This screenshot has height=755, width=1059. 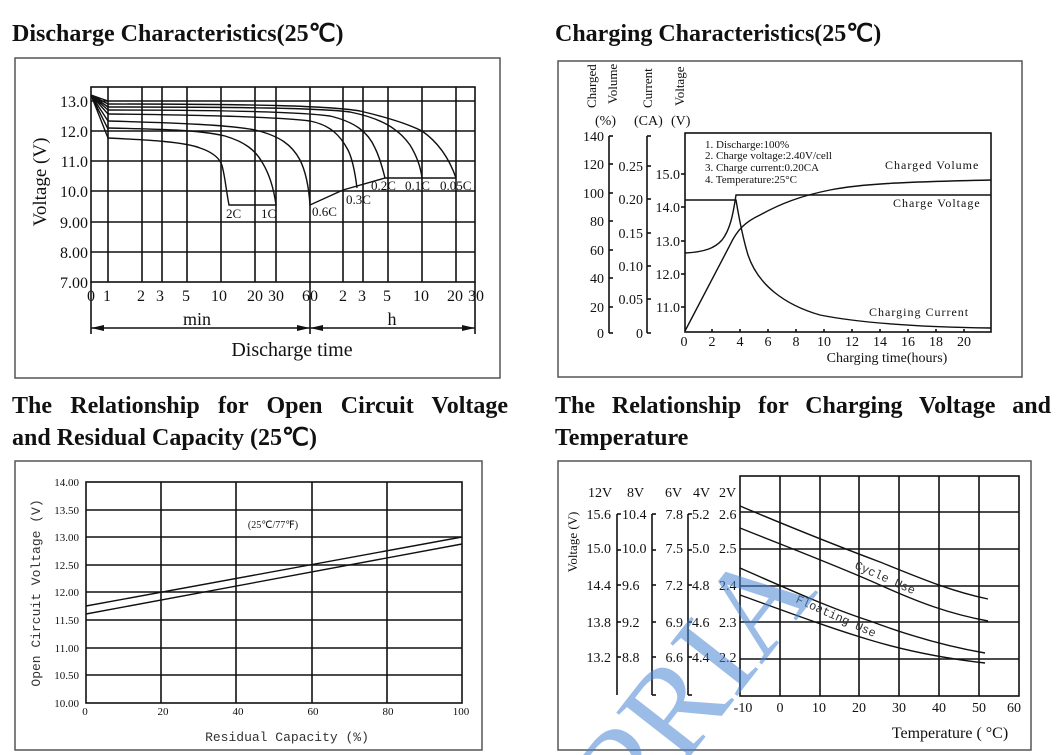 What do you see at coordinates (728, 549) in the screenshot?
I see `svg-text: 2.5` at bounding box center [728, 549].